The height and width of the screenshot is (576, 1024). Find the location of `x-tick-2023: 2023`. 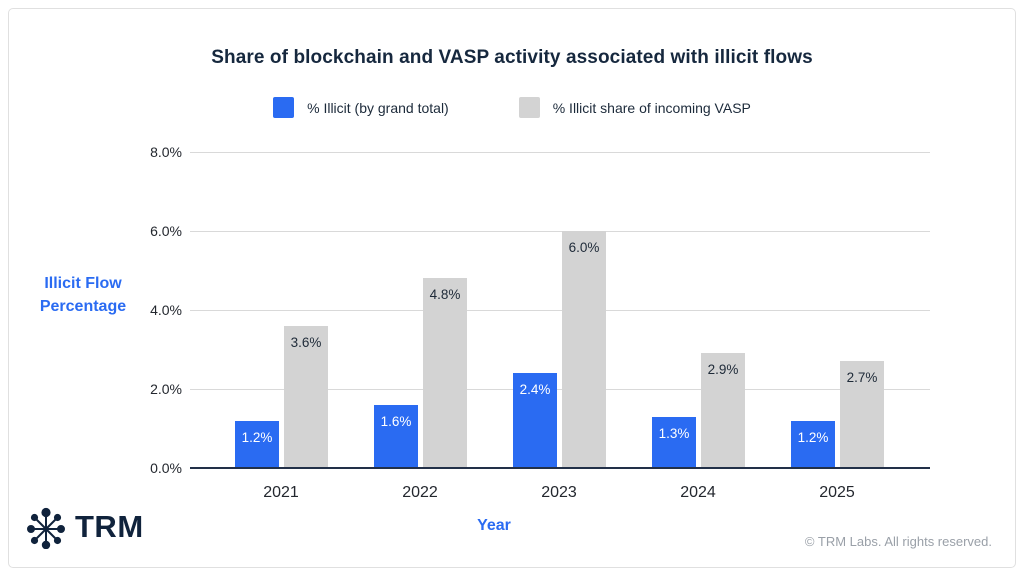

x-tick-2023: 2023 is located at coordinates (559, 492).